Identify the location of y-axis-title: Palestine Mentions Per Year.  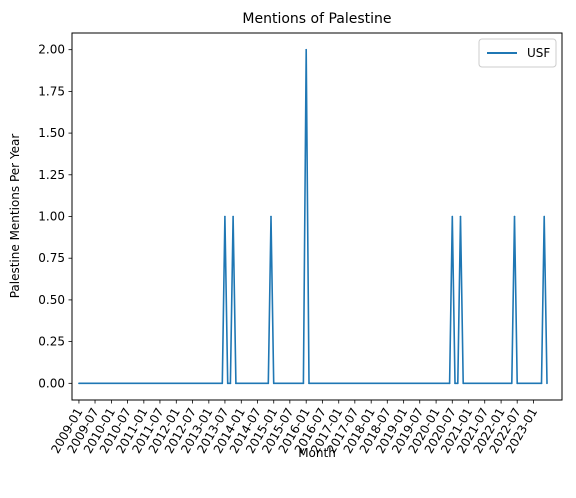
(15, 216).